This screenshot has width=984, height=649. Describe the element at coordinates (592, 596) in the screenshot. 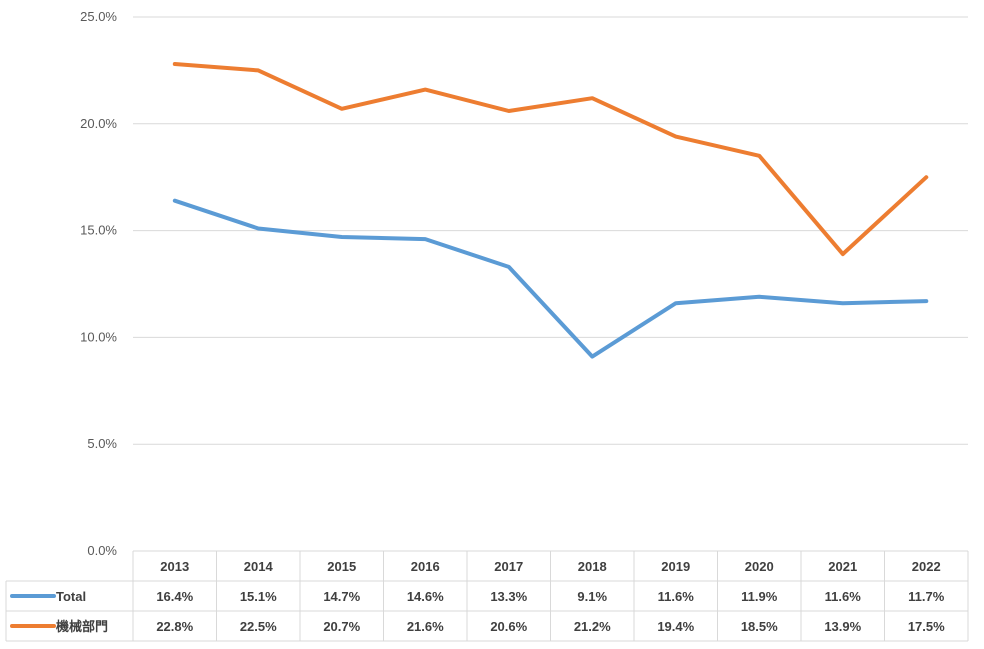

I see `data-table-cell: 9.1%` at that location.